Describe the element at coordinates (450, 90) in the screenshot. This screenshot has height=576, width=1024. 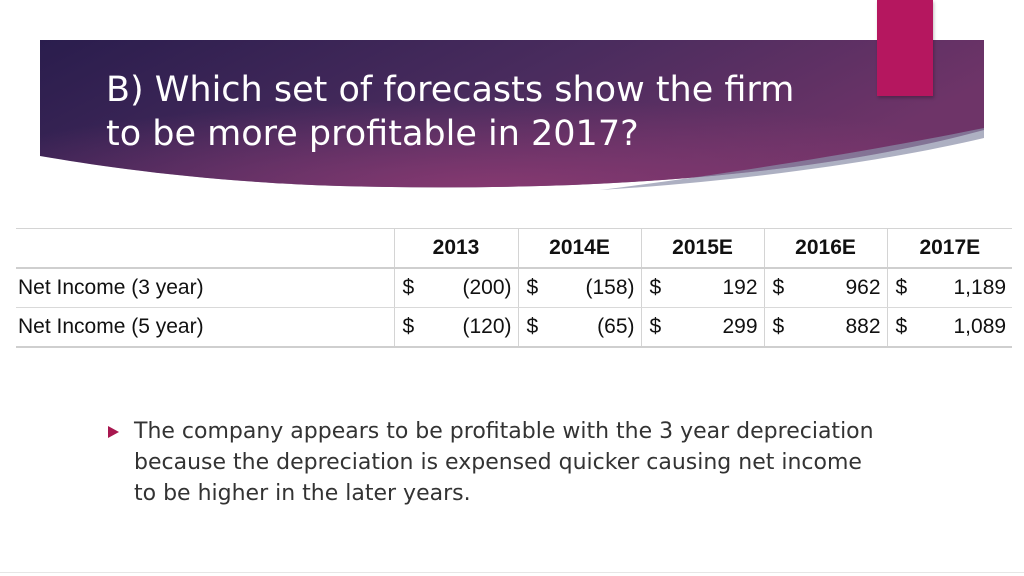
I see `slide-title-line-1: B) Which set of forecasts show the firm` at that location.